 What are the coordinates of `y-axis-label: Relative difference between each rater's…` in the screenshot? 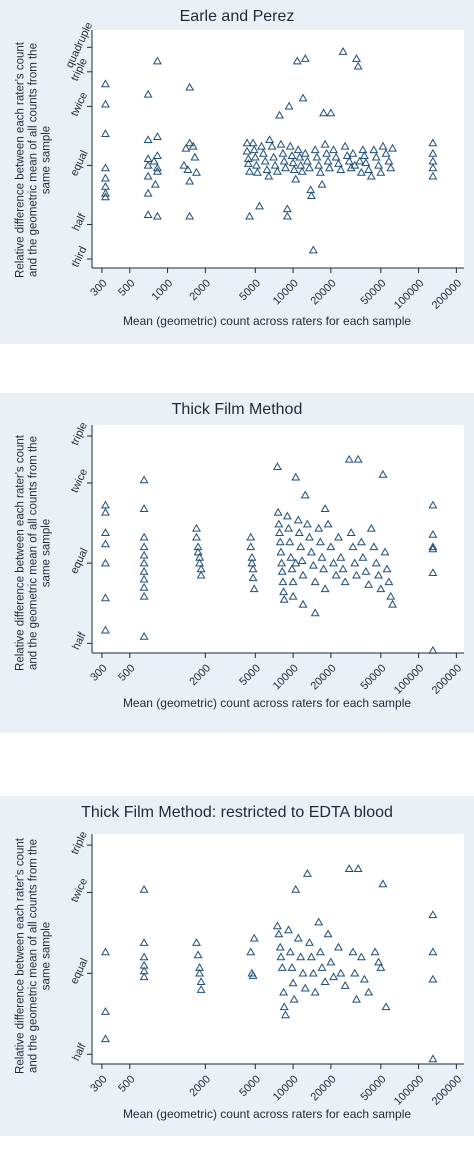 It's located at (34, 553).